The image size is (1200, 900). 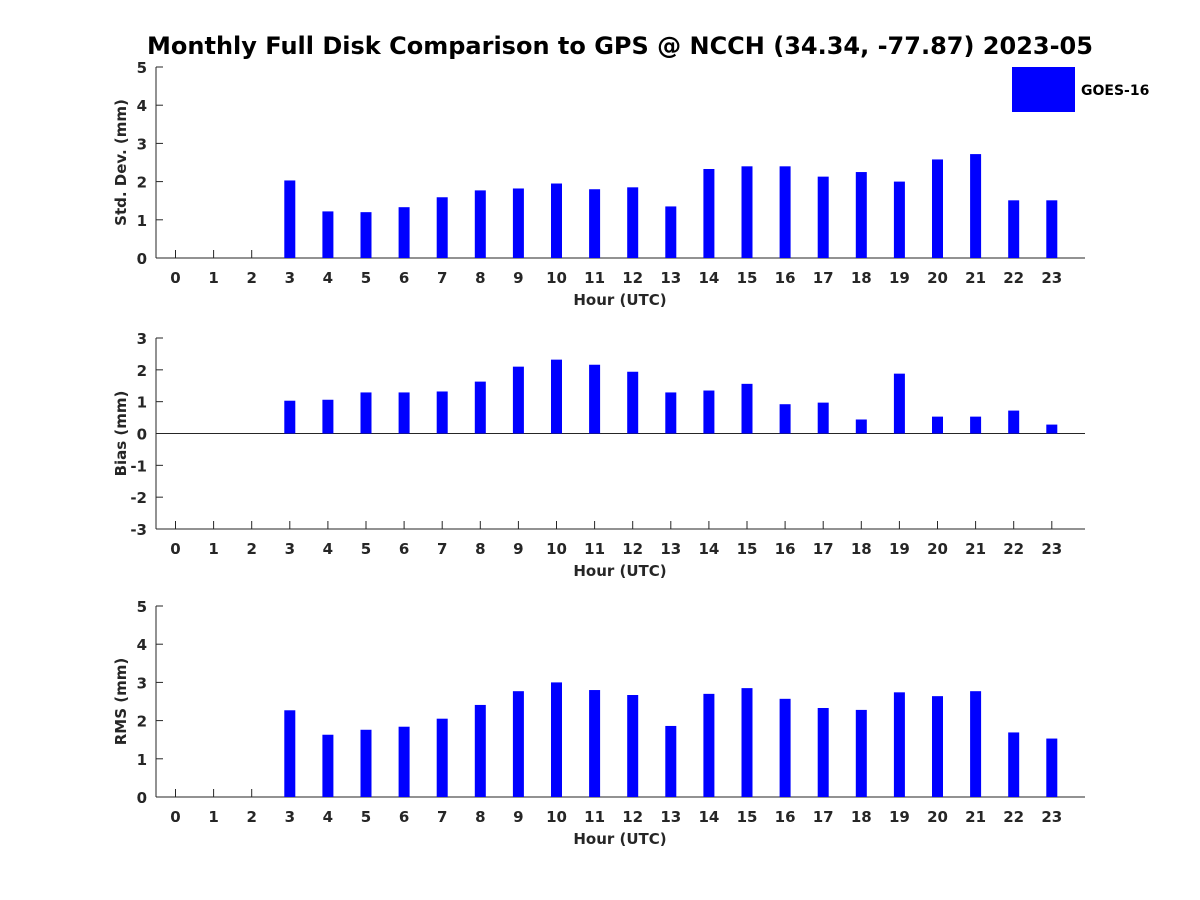 What do you see at coordinates (594, 817) in the screenshot?
I see `x-tick-label: 11` at bounding box center [594, 817].